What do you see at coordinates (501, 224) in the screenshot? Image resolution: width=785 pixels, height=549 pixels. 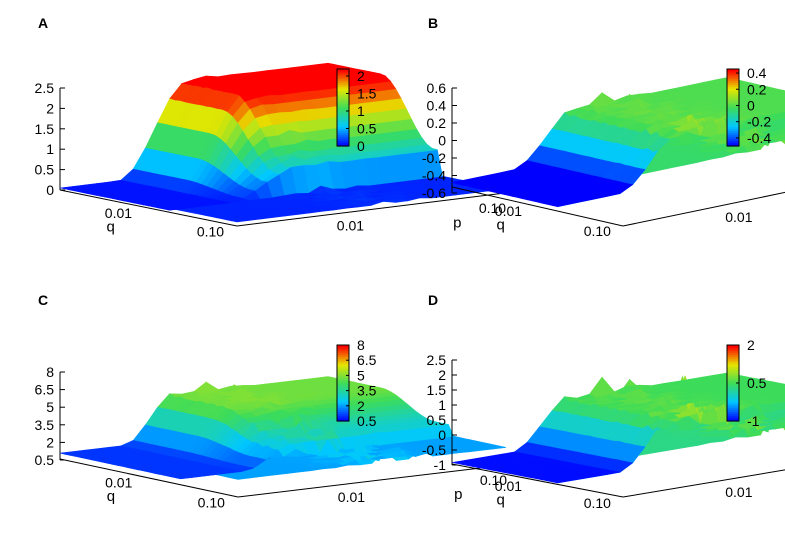 I see `x-axis-label: q` at bounding box center [501, 224].